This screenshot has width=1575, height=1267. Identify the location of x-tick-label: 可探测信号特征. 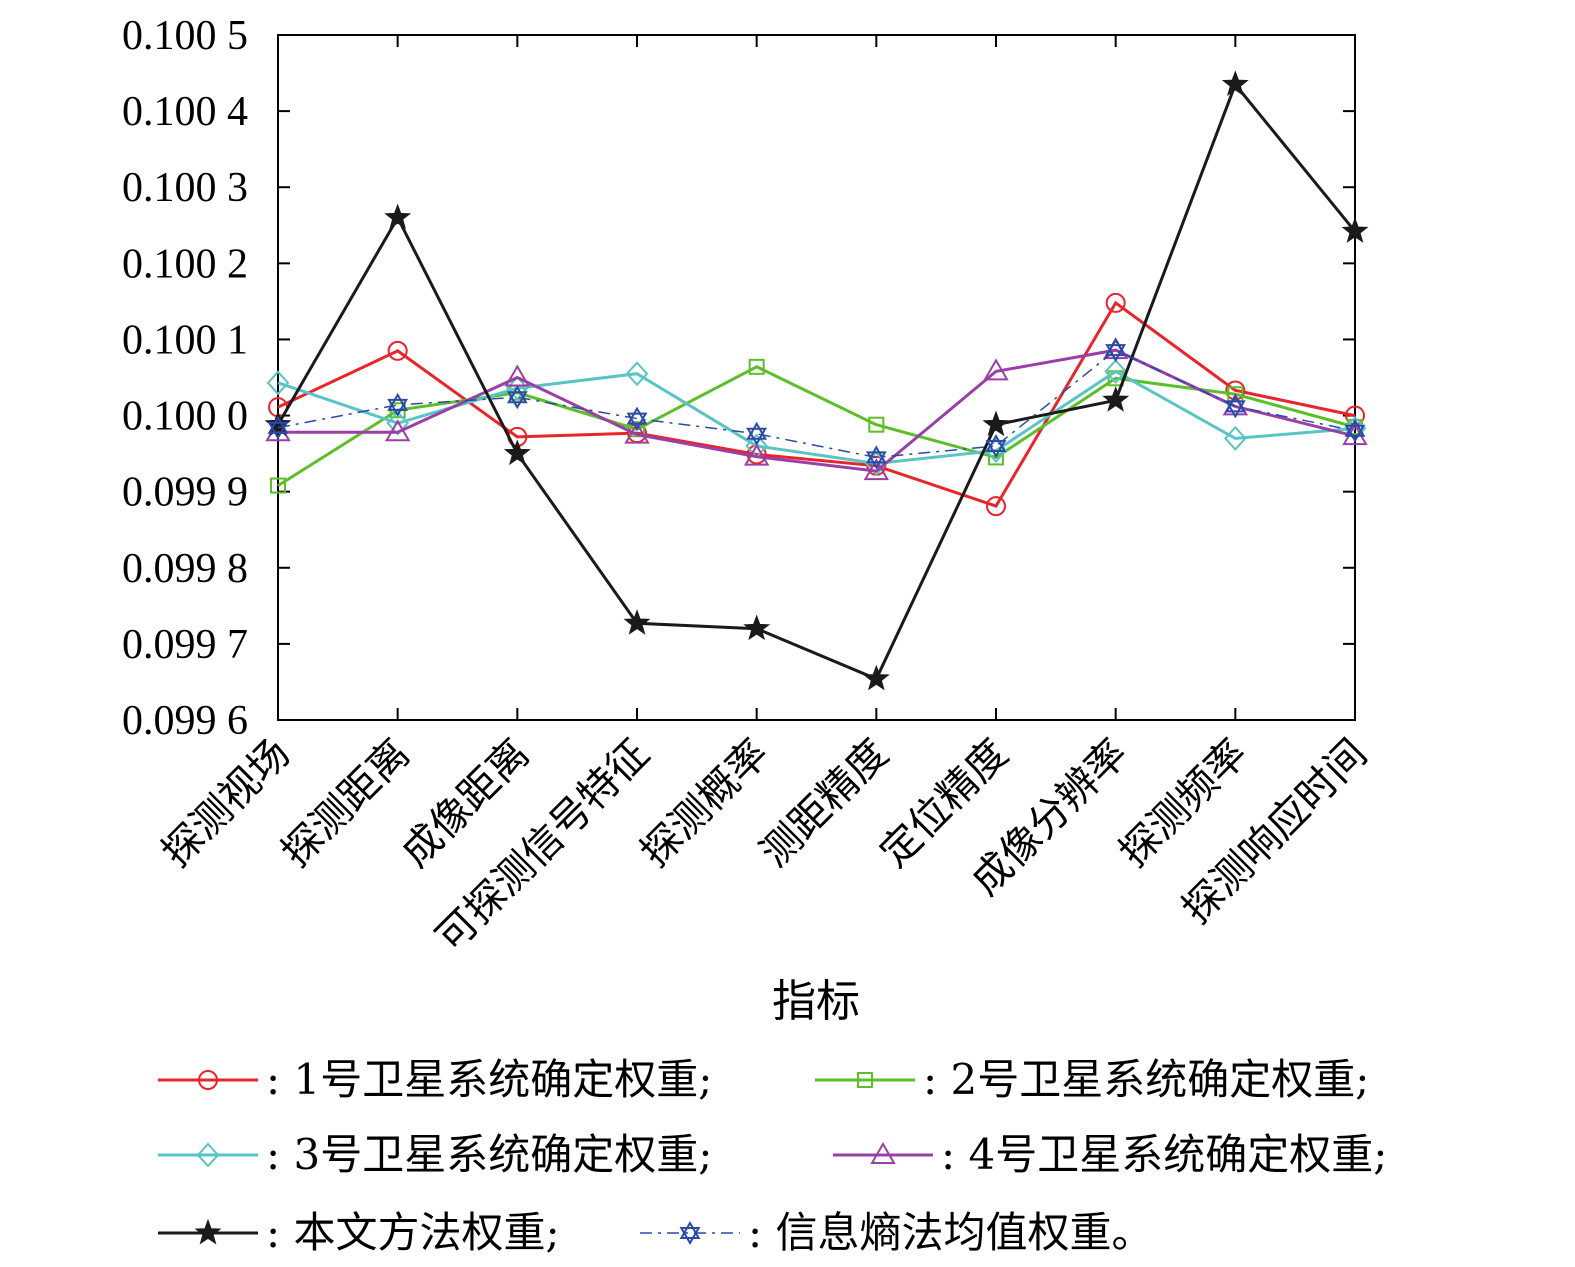
(543, 846).